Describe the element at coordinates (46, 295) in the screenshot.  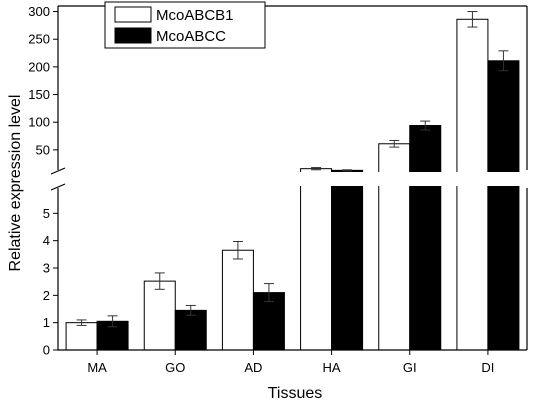
I see `y-tick-label-2: 2` at that location.